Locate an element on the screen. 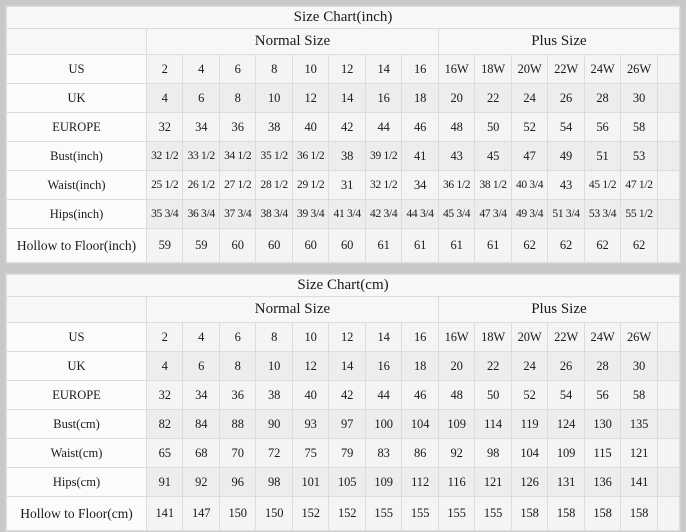  table-cell: 14 is located at coordinates (383, 337).